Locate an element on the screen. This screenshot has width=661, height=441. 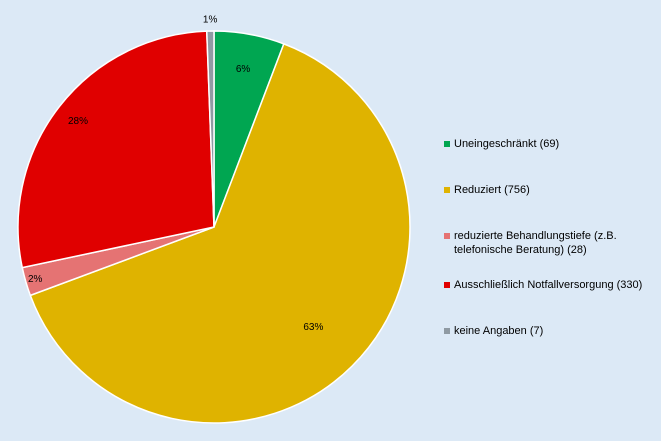
legend-item-uneingeschraenkt: Uneingeschränkt (69) is located at coordinates (501, 144).